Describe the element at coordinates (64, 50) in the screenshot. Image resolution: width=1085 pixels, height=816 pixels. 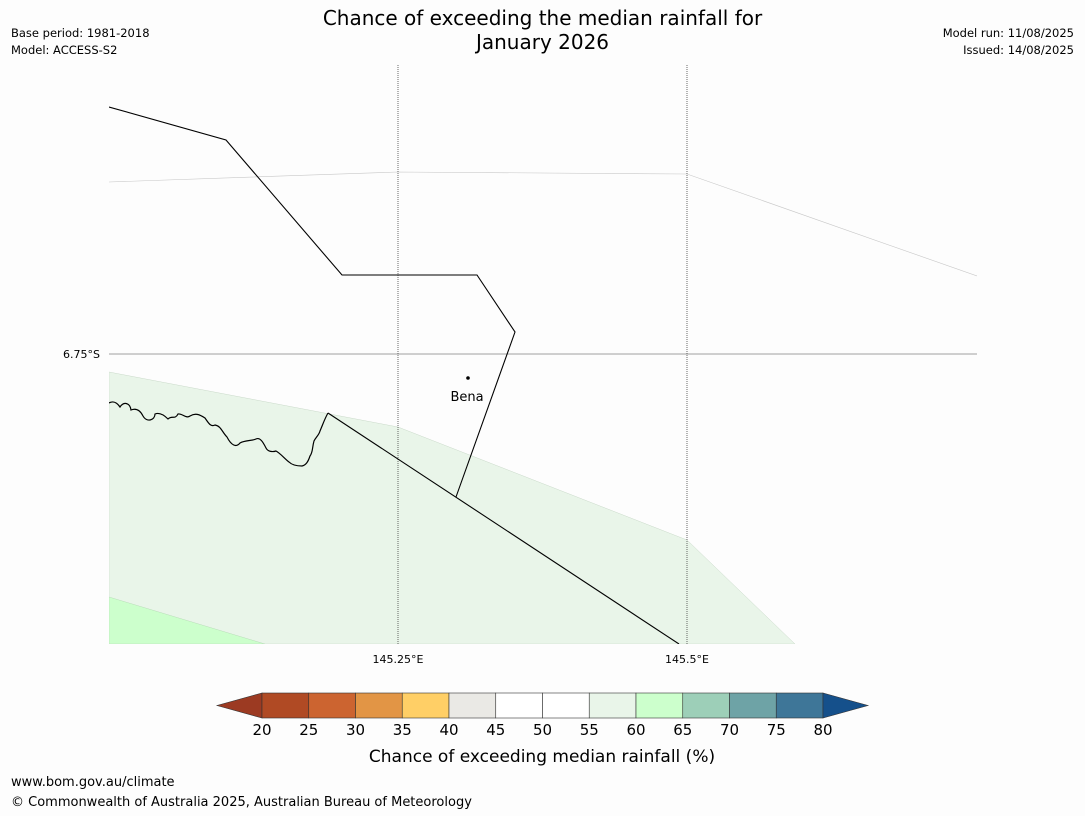
I see `model-text: Model: ACCESS-S2` at that location.